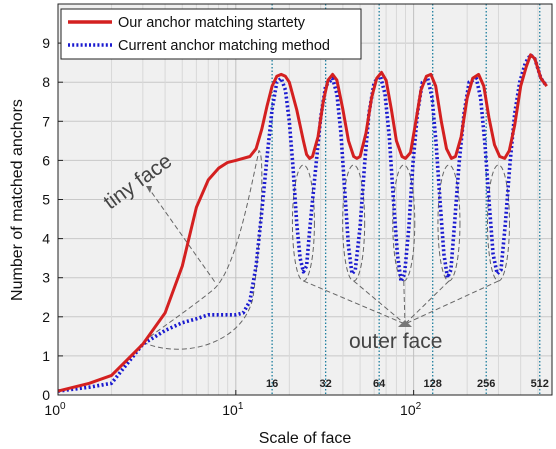  Describe the element at coordinates (46, 160) in the screenshot. I see `y-tick-label: 6` at that location.